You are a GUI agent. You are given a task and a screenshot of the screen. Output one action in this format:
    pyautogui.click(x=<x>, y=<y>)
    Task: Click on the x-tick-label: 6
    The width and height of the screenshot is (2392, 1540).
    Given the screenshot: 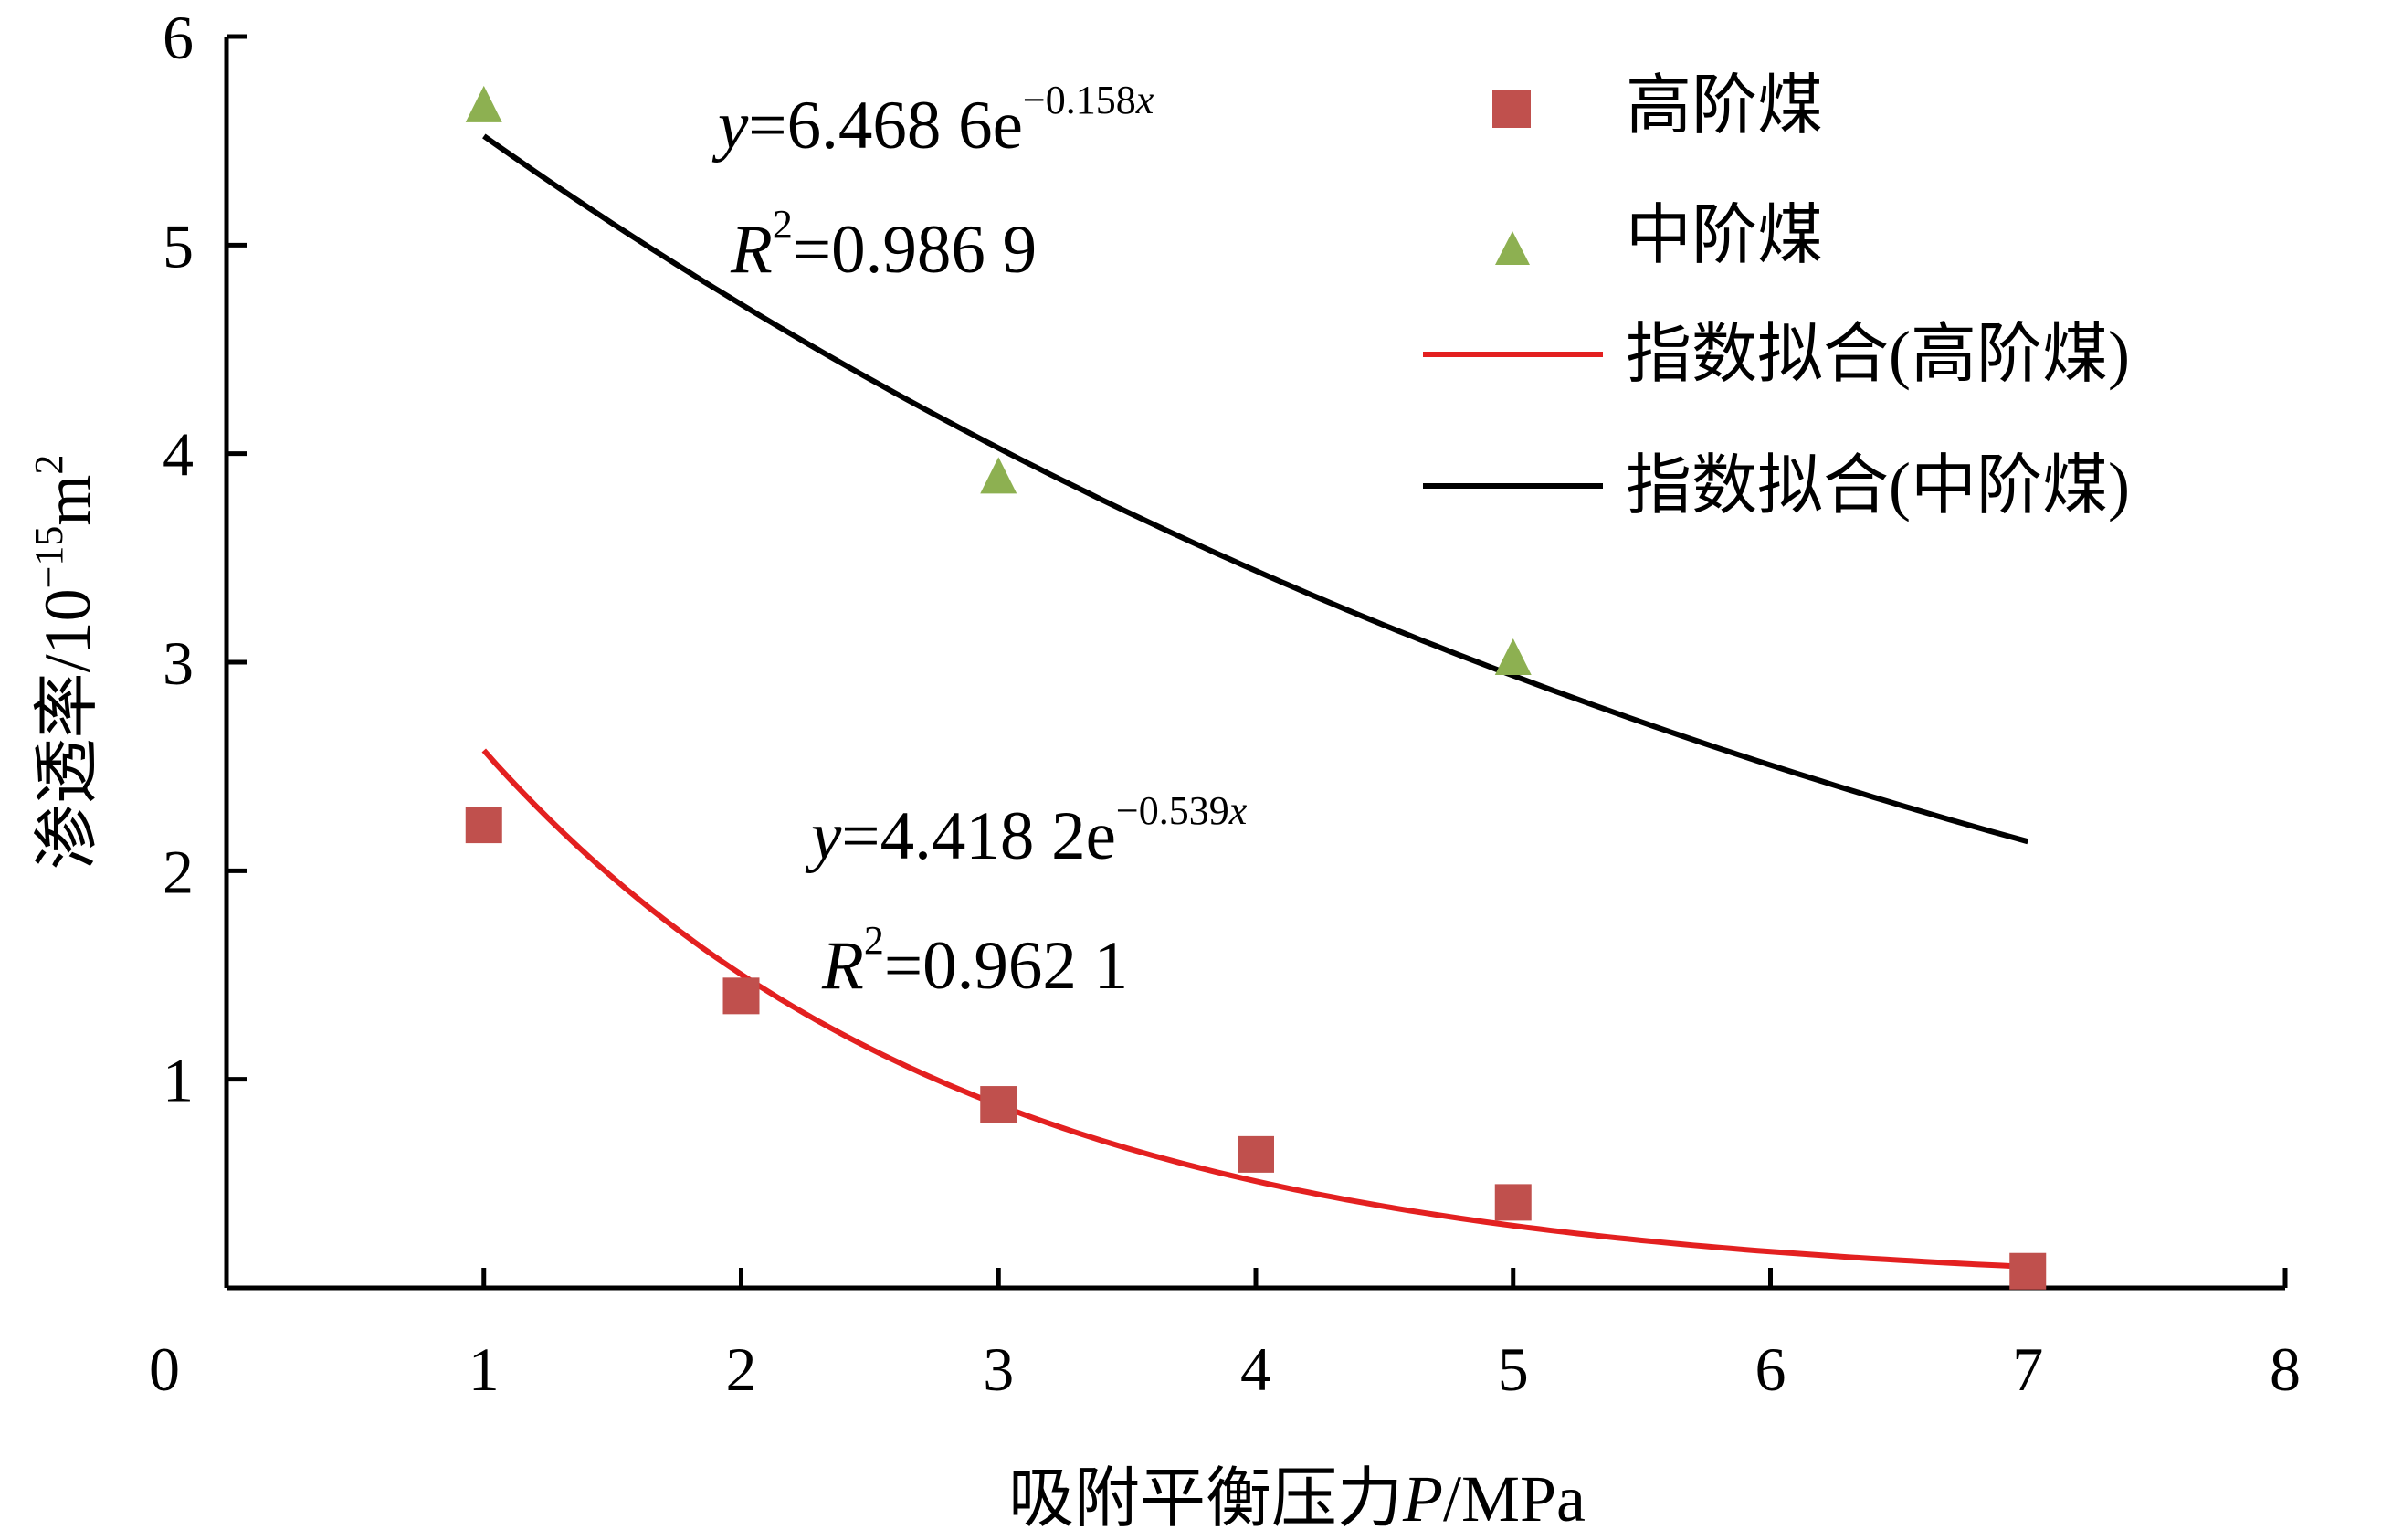 What is the action you would take?
    pyautogui.click(x=1771, y=1369)
    